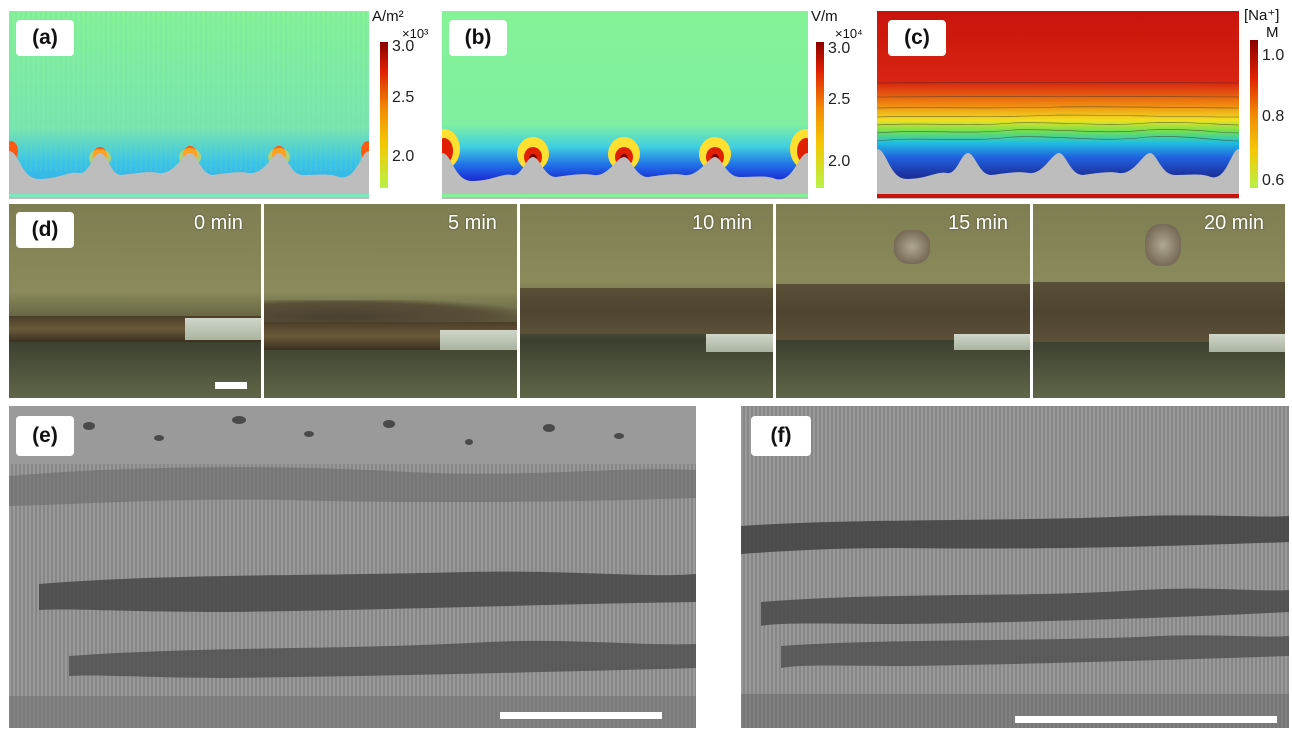 The width and height of the screenshot is (1292, 730). I want to click on panel-f-label: (f), so click(781, 436).